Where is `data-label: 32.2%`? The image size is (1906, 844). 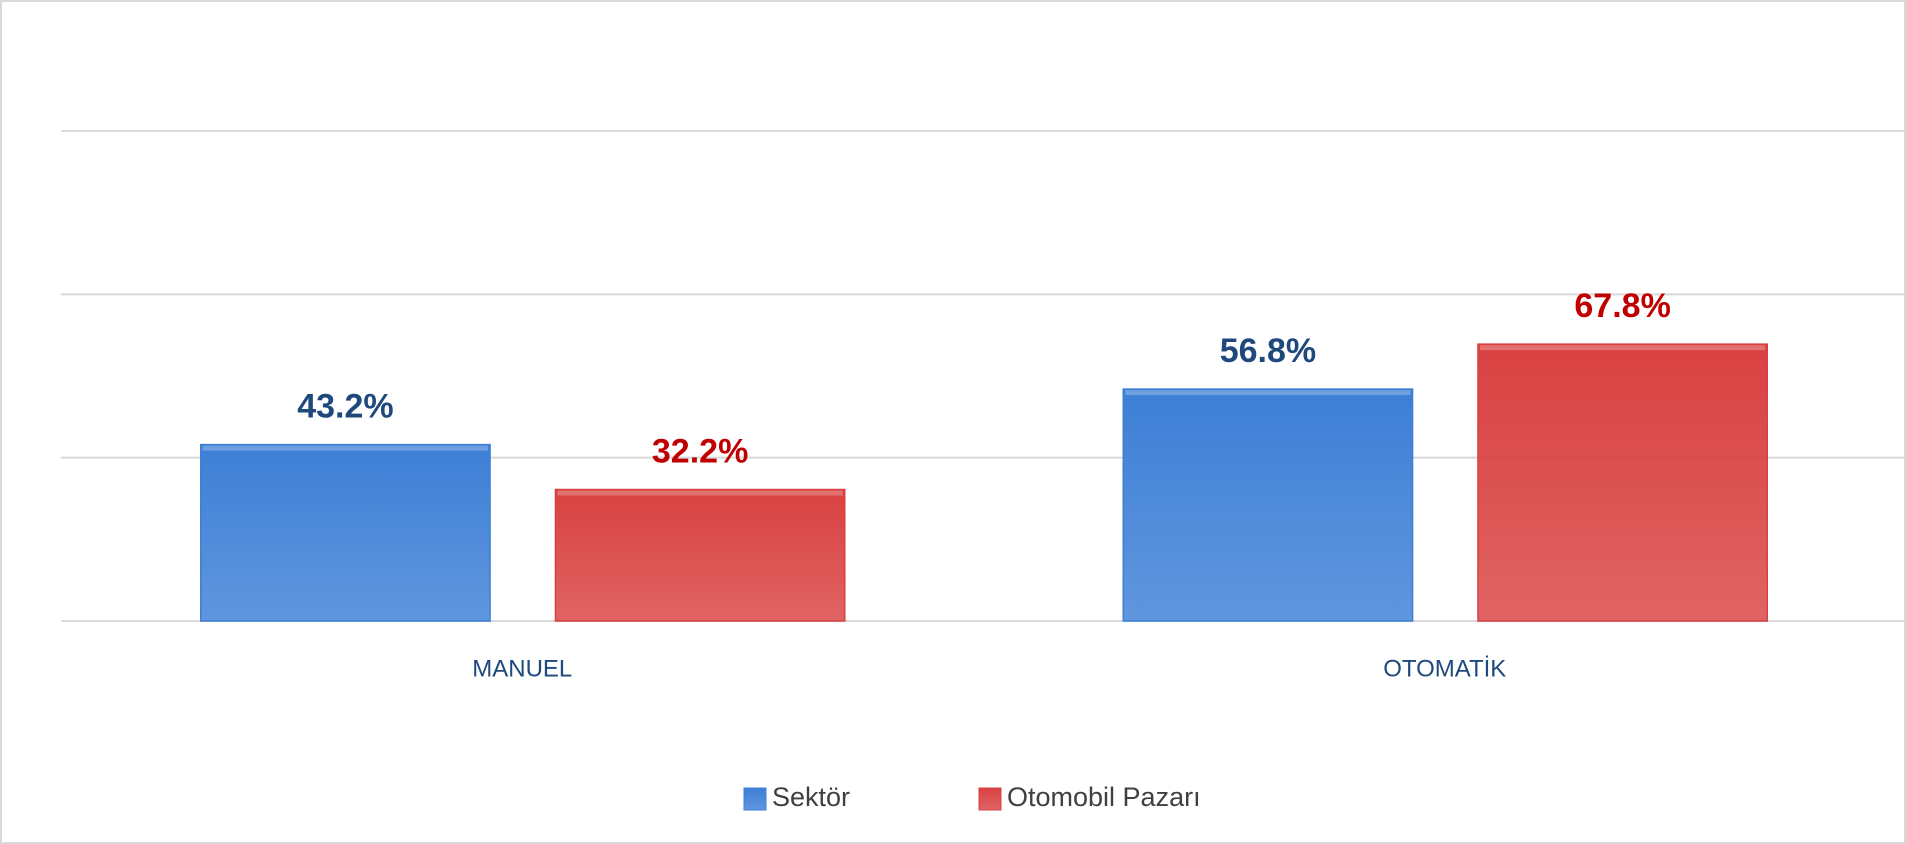
data-label: 32.2% is located at coordinates (700, 452).